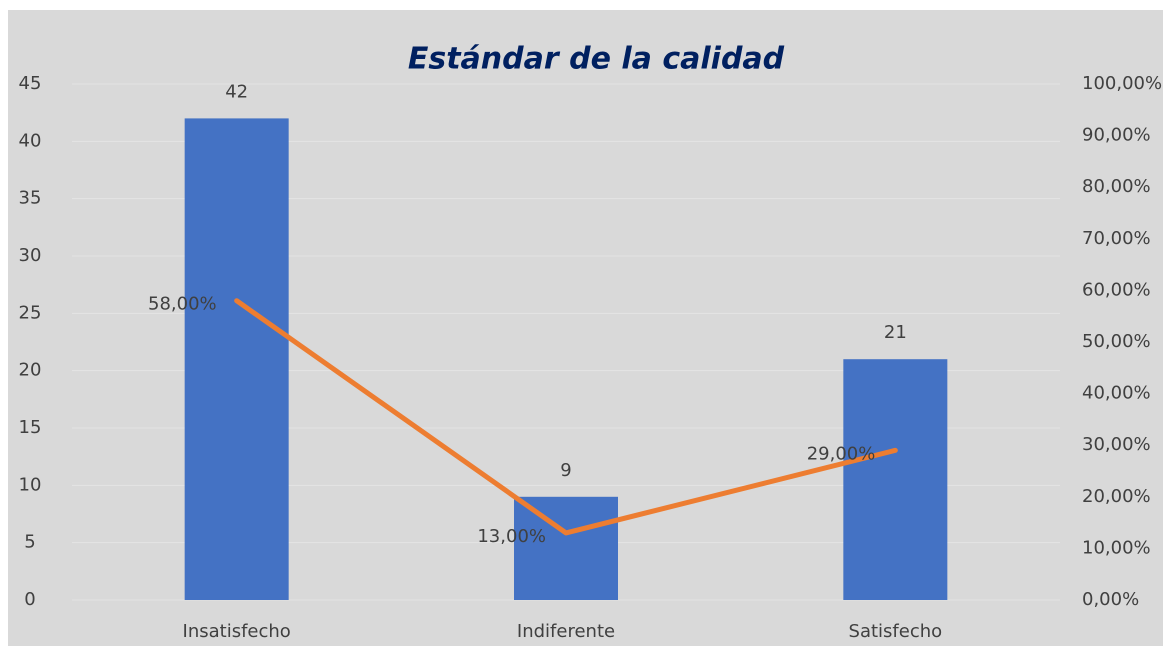 This screenshot has width=1171, height=654. Describe the element at coordinates (30, 312) in the screenshot. I see `y-tick-label: 25` at that location.